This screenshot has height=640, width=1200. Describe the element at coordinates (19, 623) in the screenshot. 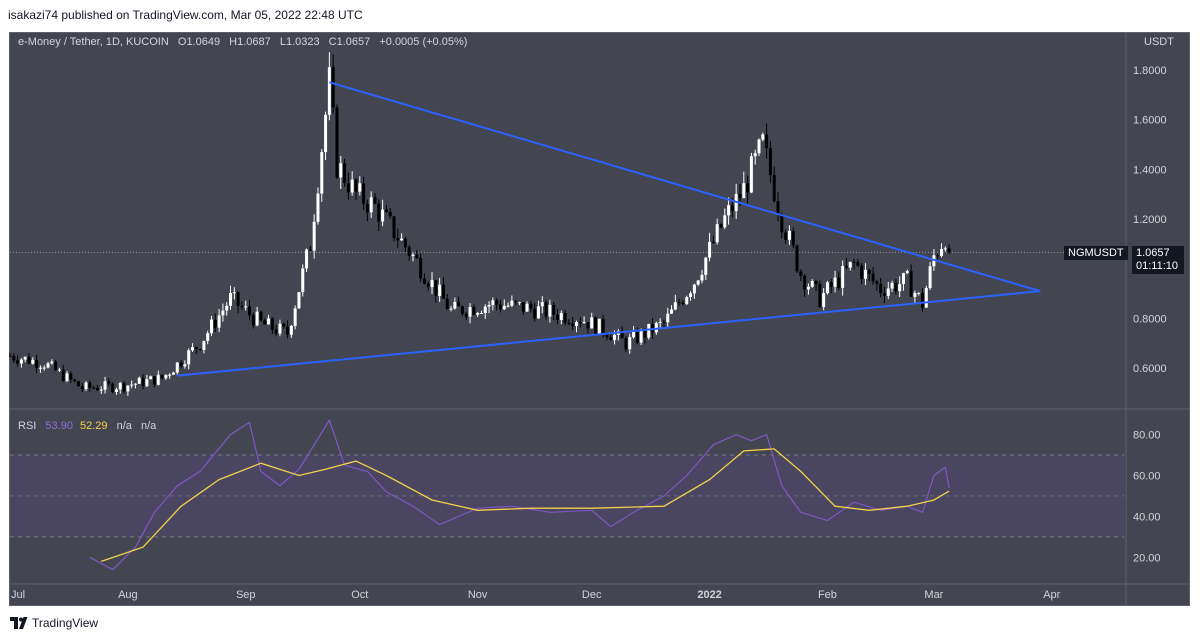

I see `tradingview-logo-icon` at that location.